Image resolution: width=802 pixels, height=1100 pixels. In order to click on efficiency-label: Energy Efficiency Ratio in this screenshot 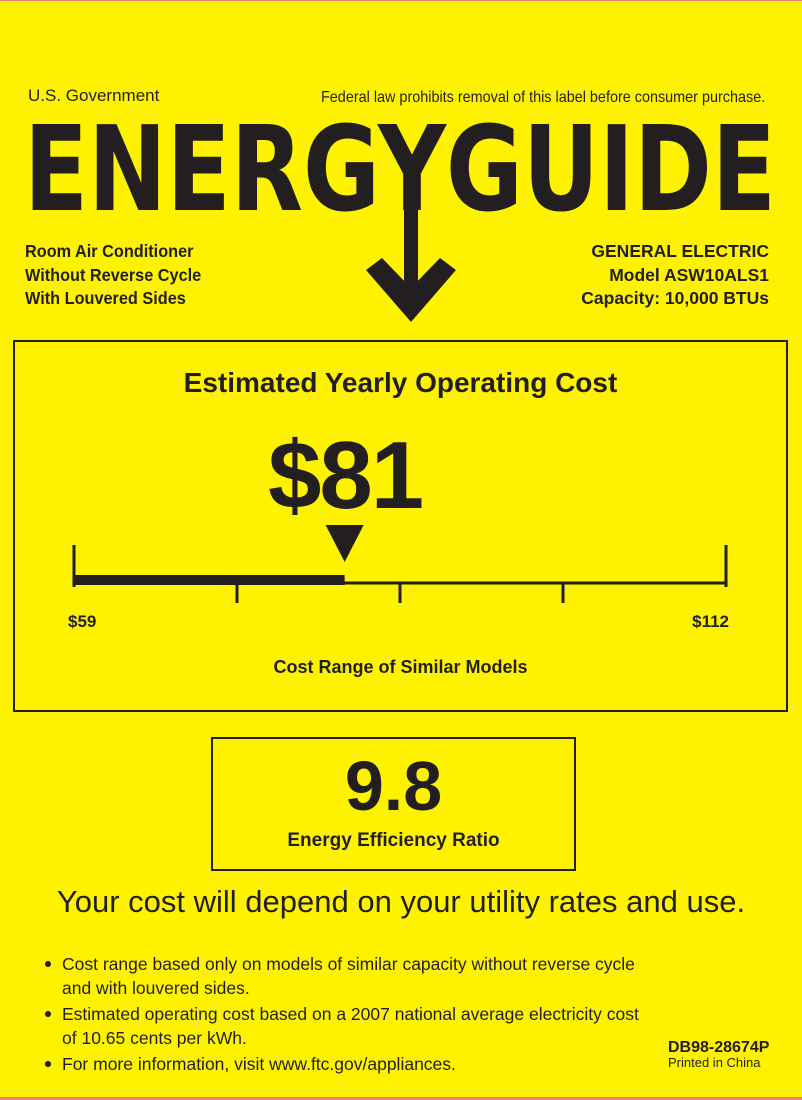, I will do `click(393, 840)`.